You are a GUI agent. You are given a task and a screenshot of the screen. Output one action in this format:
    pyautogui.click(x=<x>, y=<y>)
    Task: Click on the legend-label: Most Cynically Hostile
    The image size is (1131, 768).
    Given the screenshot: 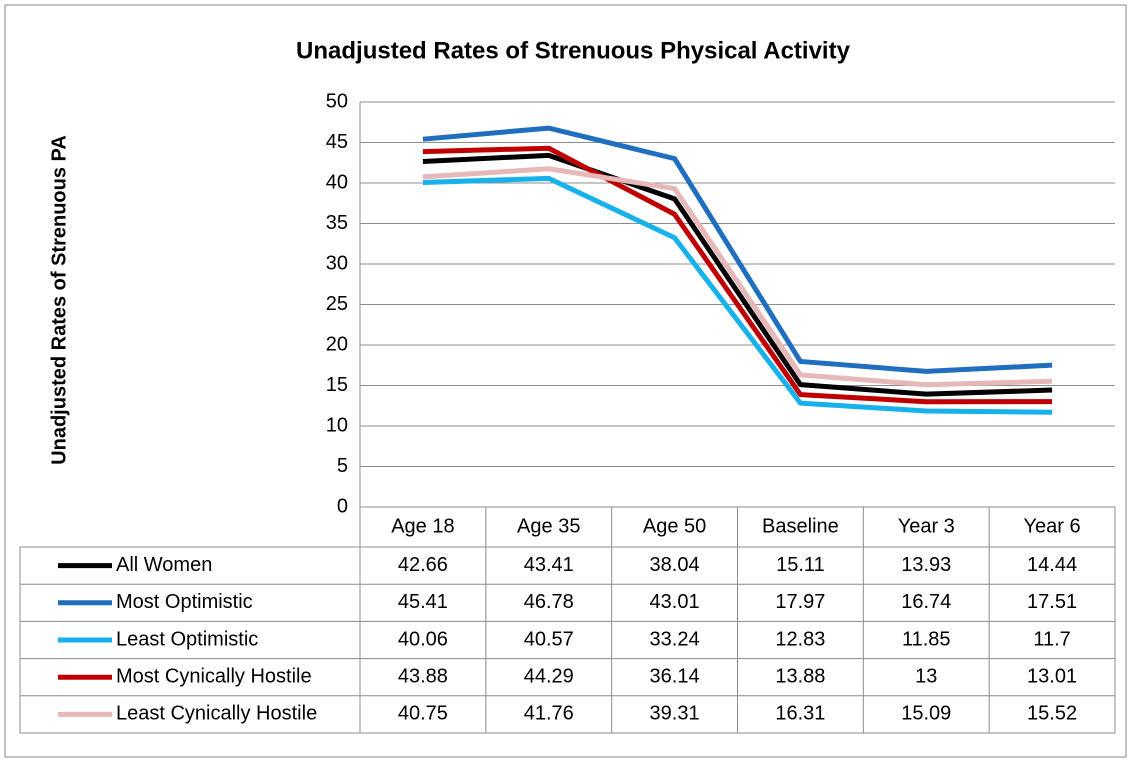 What is the action you would take?
    pyautogui.click(x=214, y=676)
    